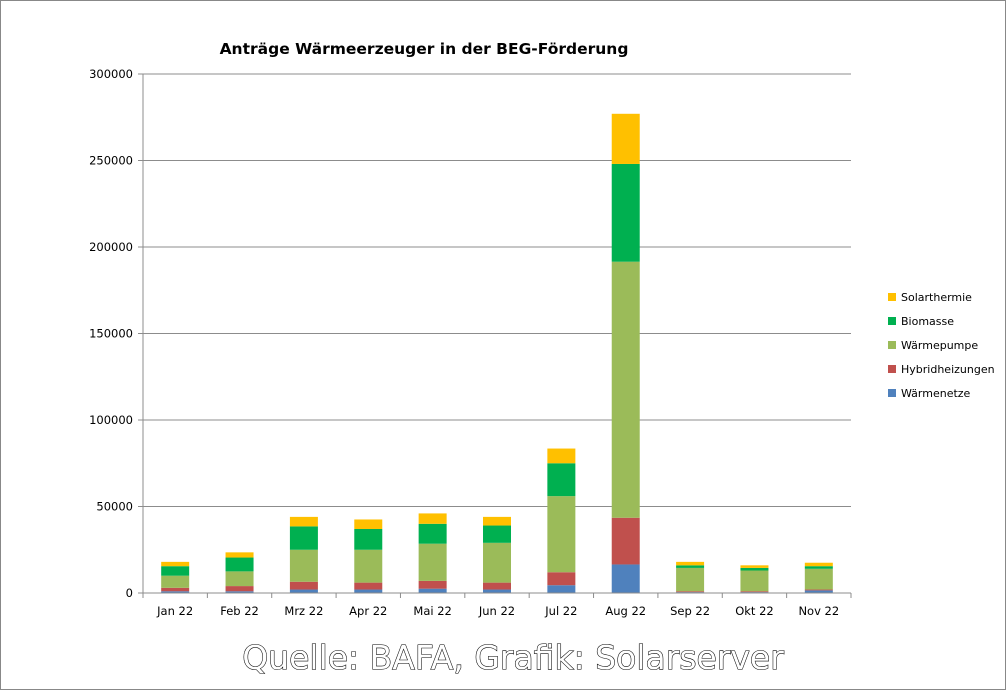  What do you see at coordinates (114, 507) in the screenshot?
I see `y-tick-label: 50000` at bounding box center [114, 507].